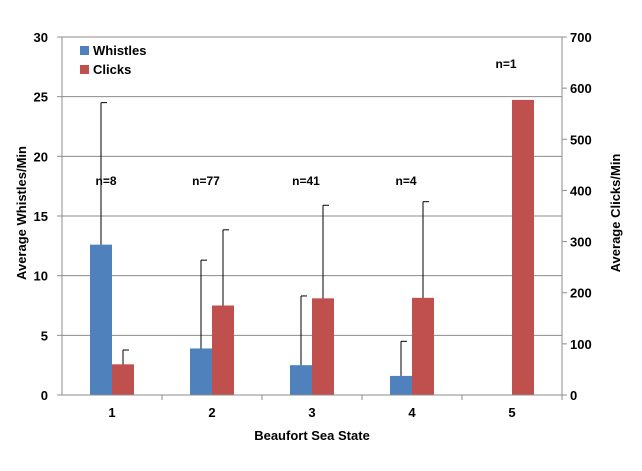 The image size is (642, 471). Describe the element at coordinates (84, 50) in the screenshot. I see `legend-swatch-whistles` at that location.